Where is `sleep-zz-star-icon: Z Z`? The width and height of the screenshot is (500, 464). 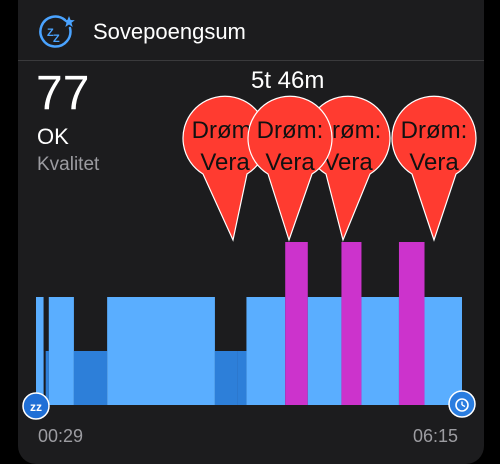
sleep-zz-star-icon: Z Z is located at coordinates (57, 31).